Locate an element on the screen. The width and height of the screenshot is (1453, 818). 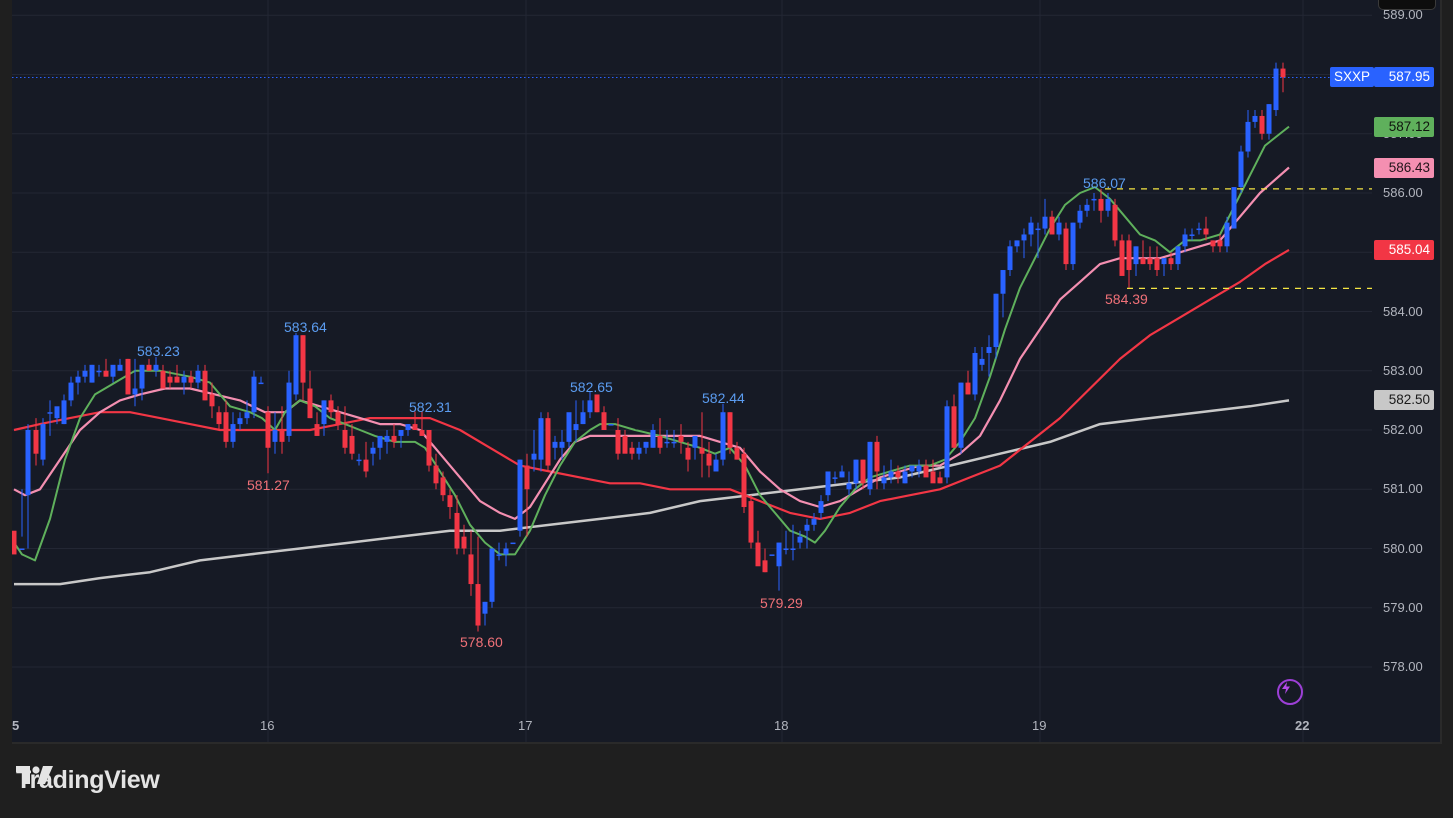
price-axis-label: 589.00 is located at coordinates (1403, 15).